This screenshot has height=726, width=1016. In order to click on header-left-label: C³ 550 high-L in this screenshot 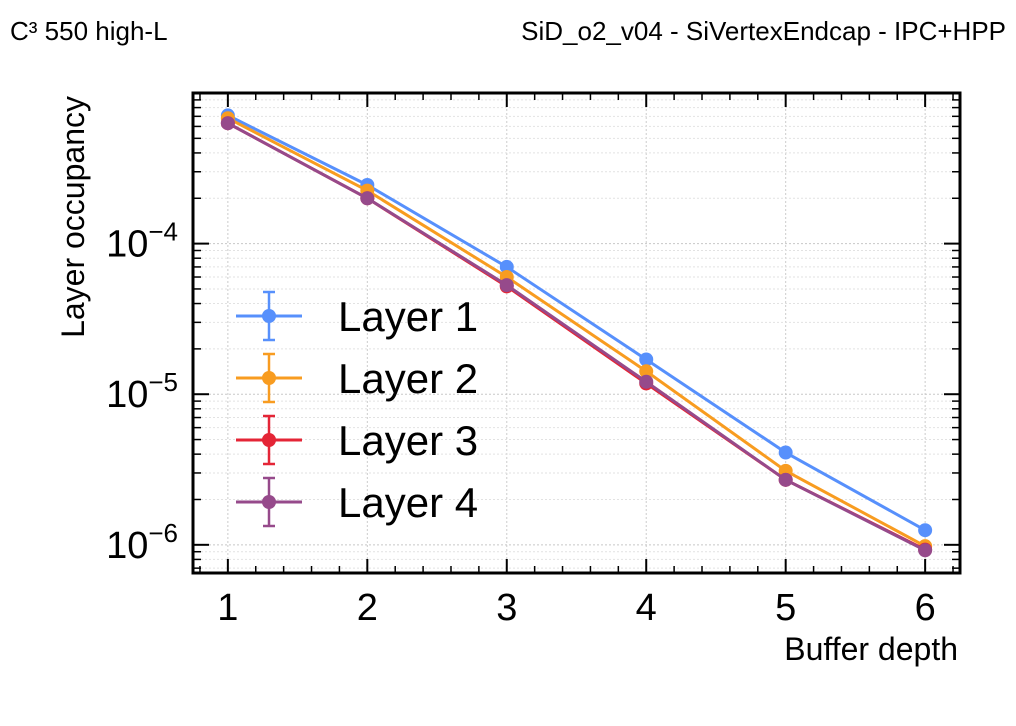, I will do `click(89, 31)`.